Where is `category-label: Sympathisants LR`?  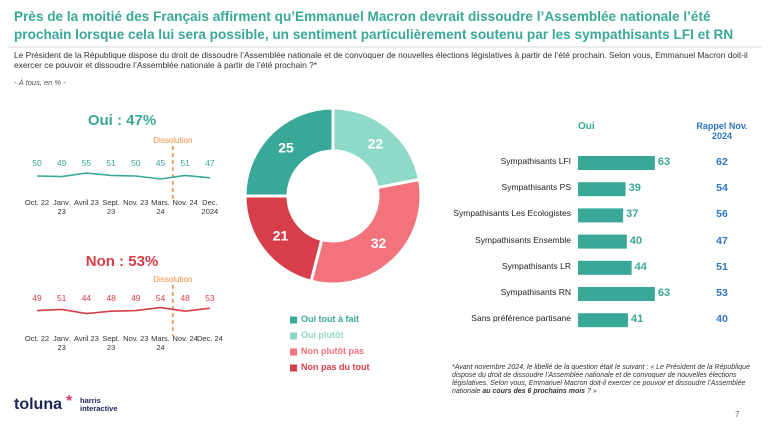
category-label: Sympathisants LR is located at coordinates (536, 265).